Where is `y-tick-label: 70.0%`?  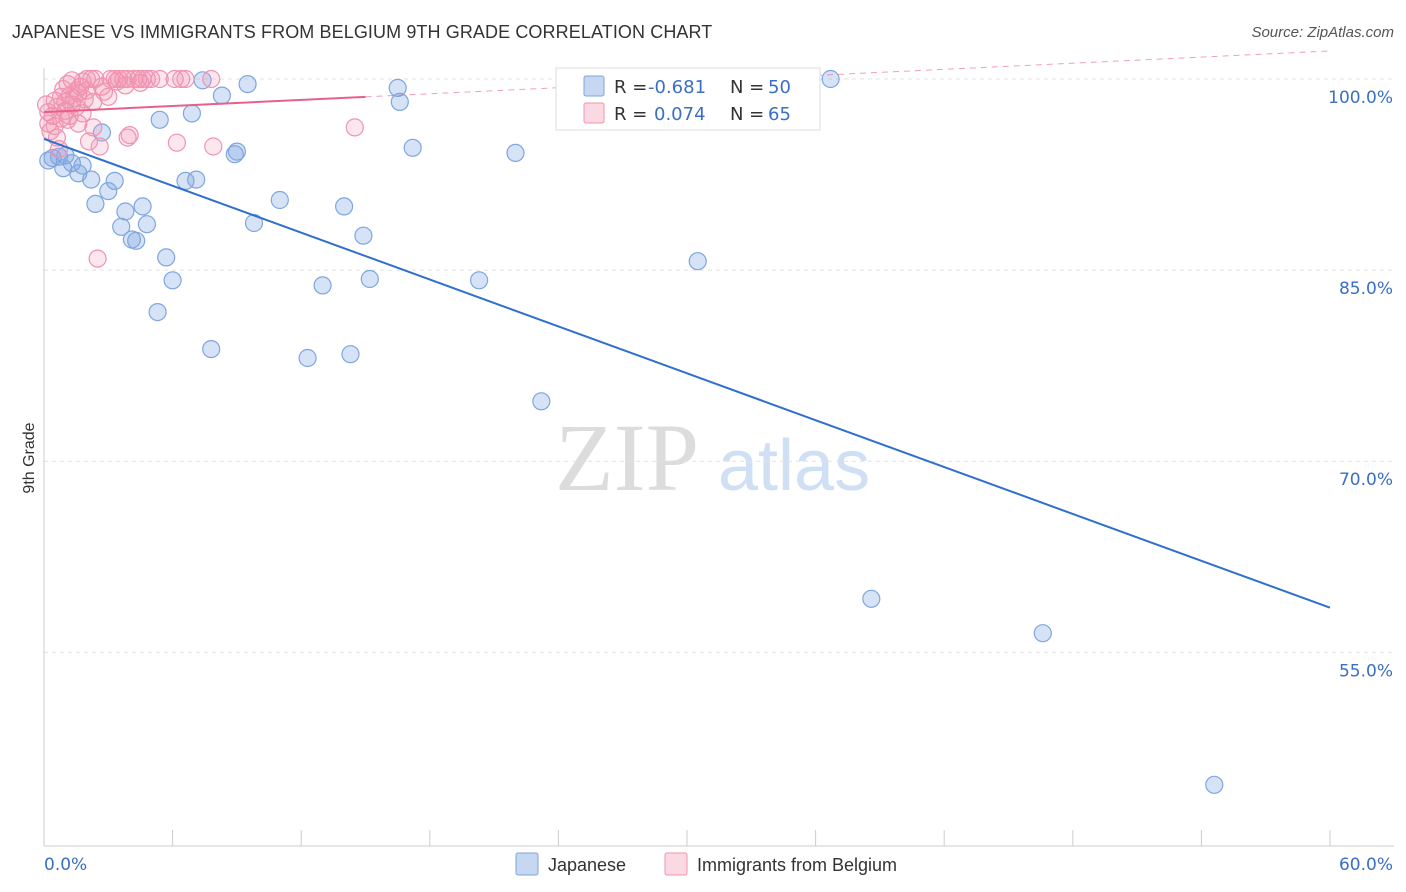
y-tick-label: 70.0% is located at coordinates (1366, 480).